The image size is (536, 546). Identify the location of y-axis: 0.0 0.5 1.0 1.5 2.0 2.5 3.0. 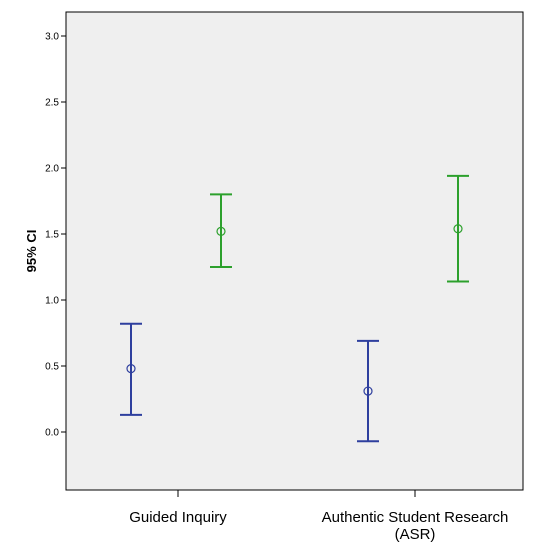
(55, 235).